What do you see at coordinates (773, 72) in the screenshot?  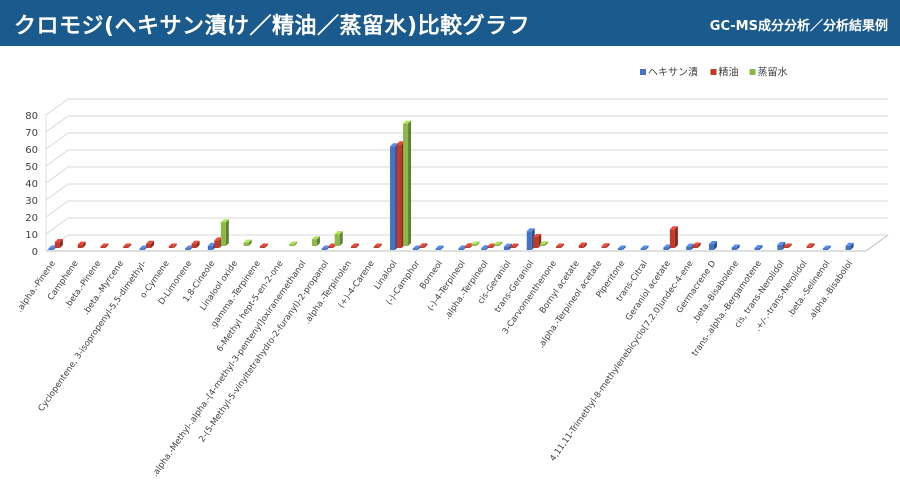 I see `legend-label: 蒸留水` at bounding box center [773, 72].